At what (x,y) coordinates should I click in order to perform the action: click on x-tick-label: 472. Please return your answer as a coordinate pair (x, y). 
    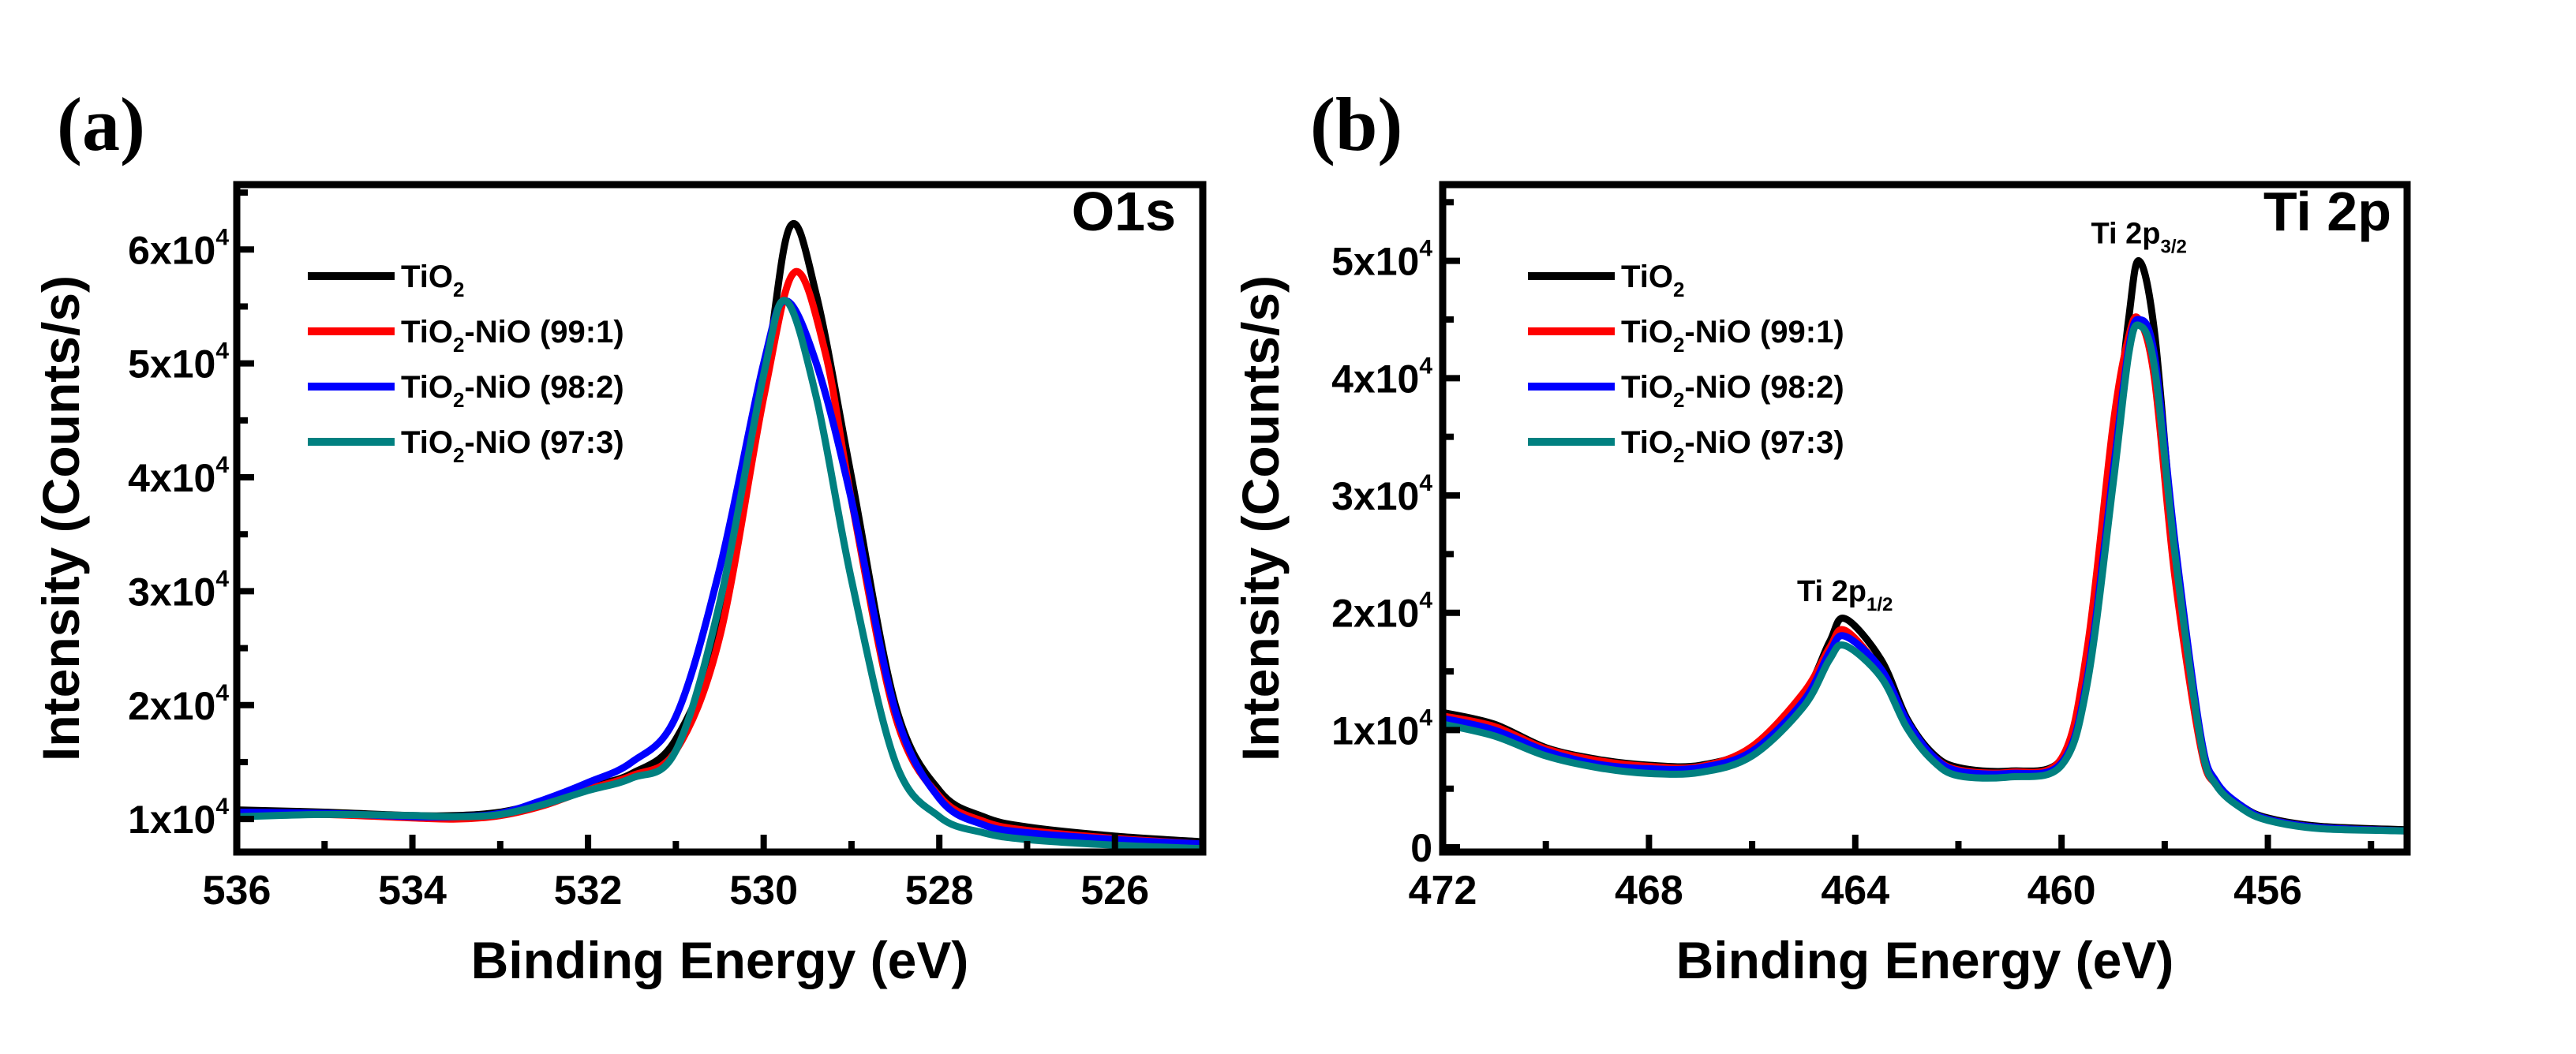
    Looking at the image, I should click on (1443, 891).